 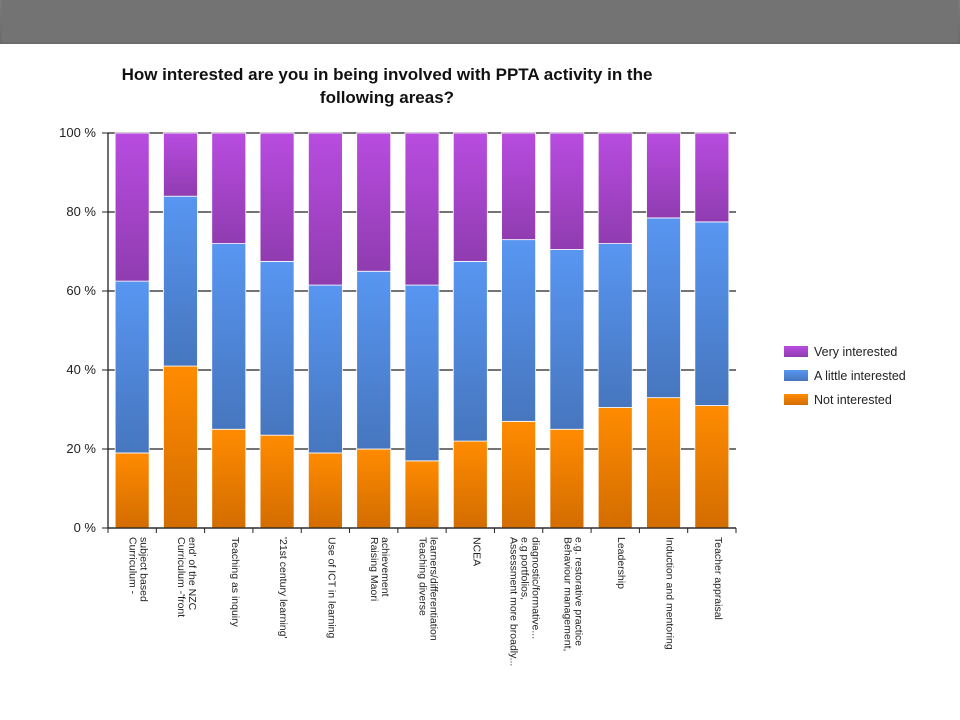 What do you see at coordinates (796, 351) in the screenshot?
I see `legend-swatch-very-interested` at bounding box center [796, 351].